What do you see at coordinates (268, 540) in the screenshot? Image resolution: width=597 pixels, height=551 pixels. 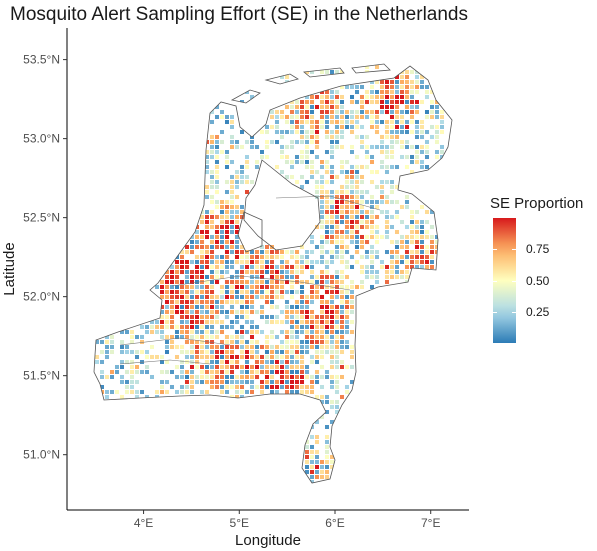 I see `x-axis-title: Longitude` at bounding box center [268, 540].